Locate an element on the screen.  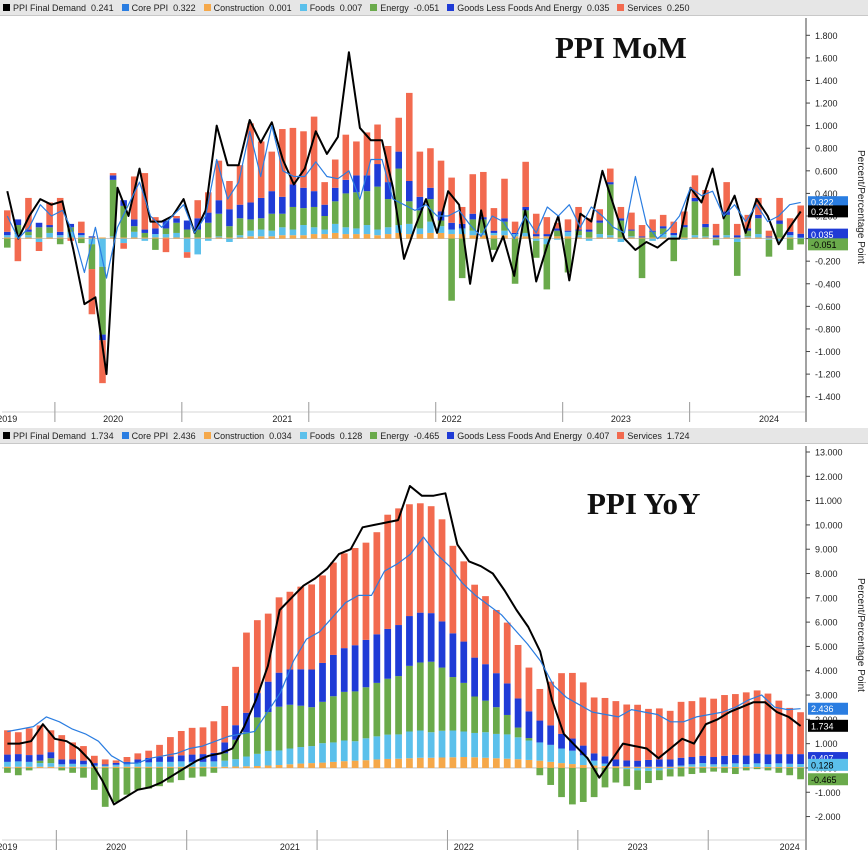
legend-item: PPI Final Demand 1.734 is located at coordinates (58, 436).